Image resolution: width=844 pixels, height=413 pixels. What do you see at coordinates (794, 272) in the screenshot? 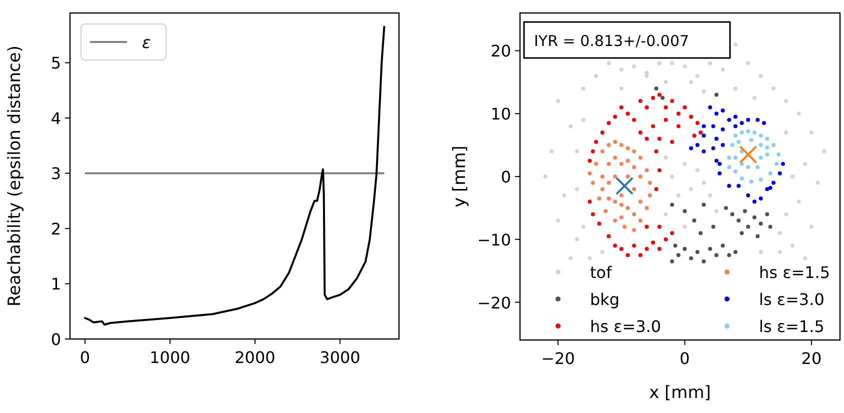
I see `legend-label: hs ε=1.5` at bounding box center [794, 272].